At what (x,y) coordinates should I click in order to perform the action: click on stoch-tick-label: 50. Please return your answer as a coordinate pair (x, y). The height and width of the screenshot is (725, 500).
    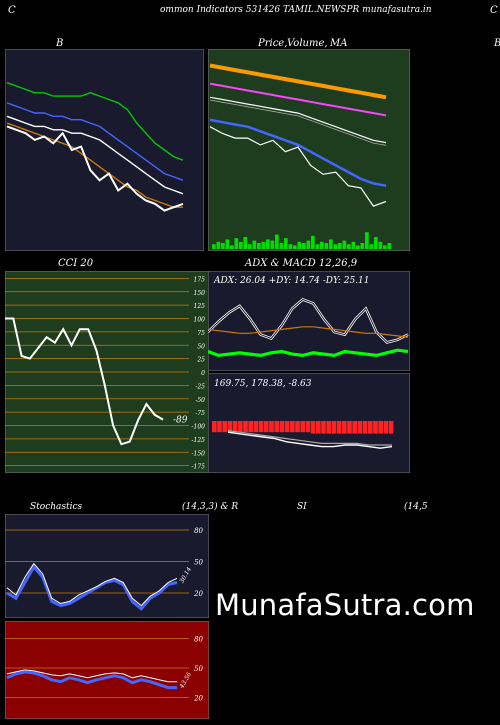
    Looking at the image, I should click on (198, 563).